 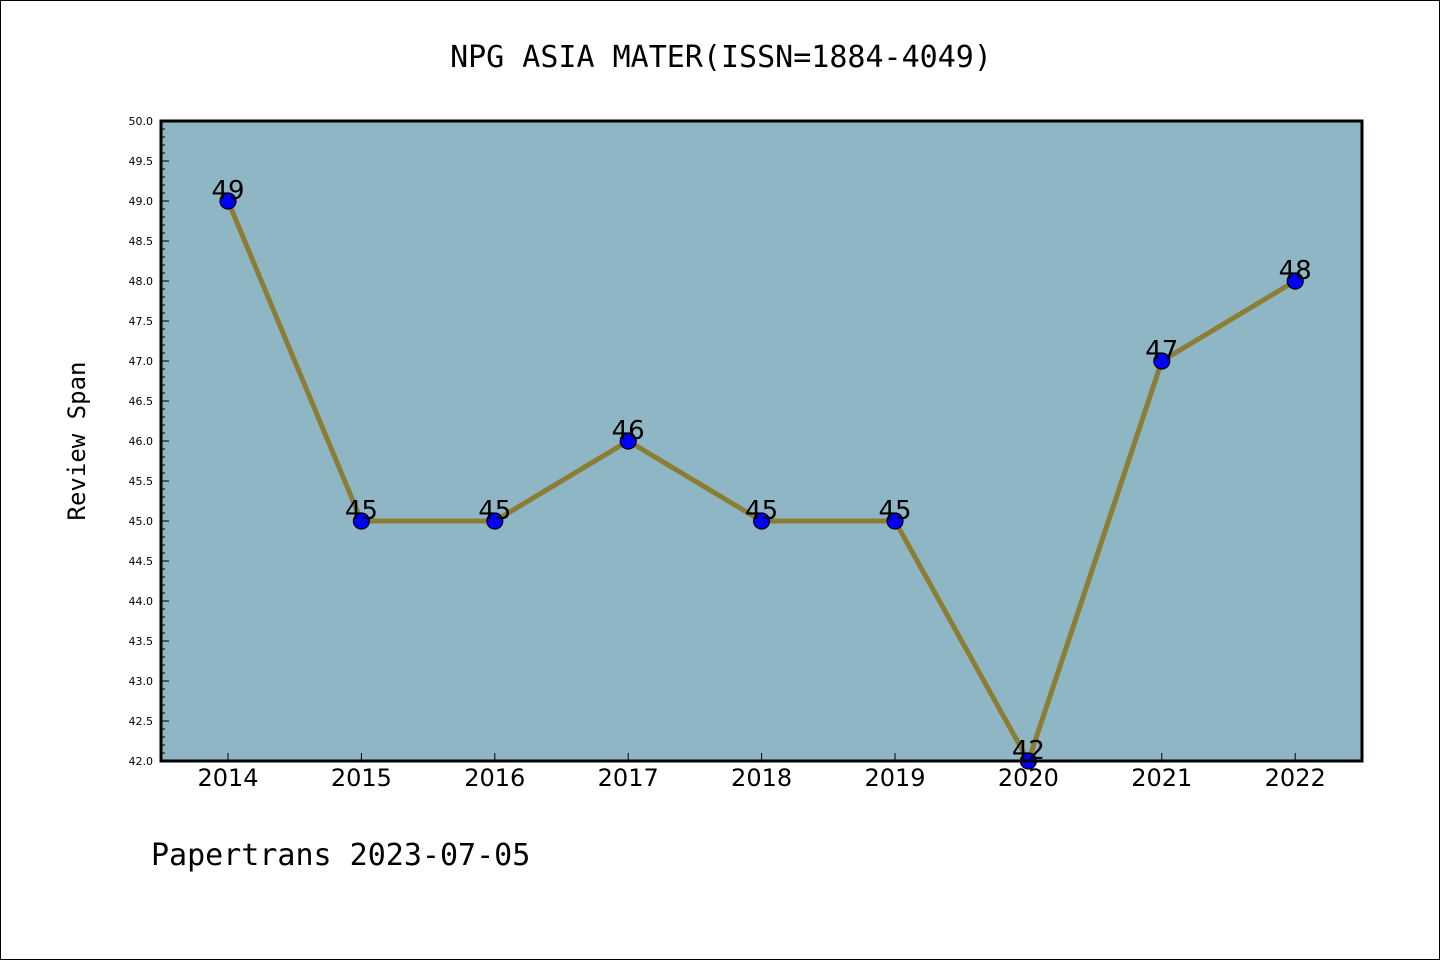 I want to click on y-axis-label: Review Span, so click(x=77, y=441).